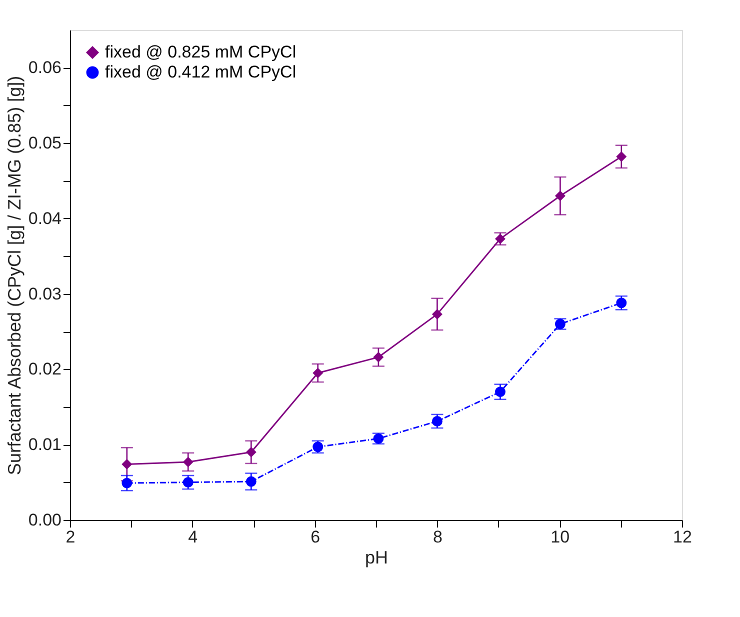  I want to click on y-tick-label: 0.06, so click(45, 68).